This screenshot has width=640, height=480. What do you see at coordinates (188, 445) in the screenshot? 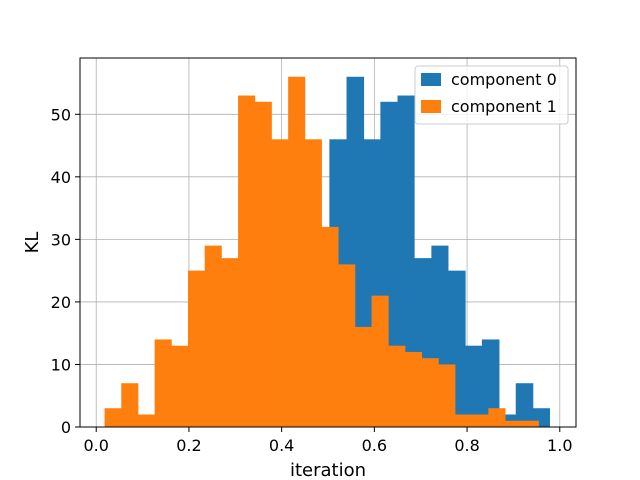
I see `x-tick-label: 0.2` at bounding box center [188, 445].